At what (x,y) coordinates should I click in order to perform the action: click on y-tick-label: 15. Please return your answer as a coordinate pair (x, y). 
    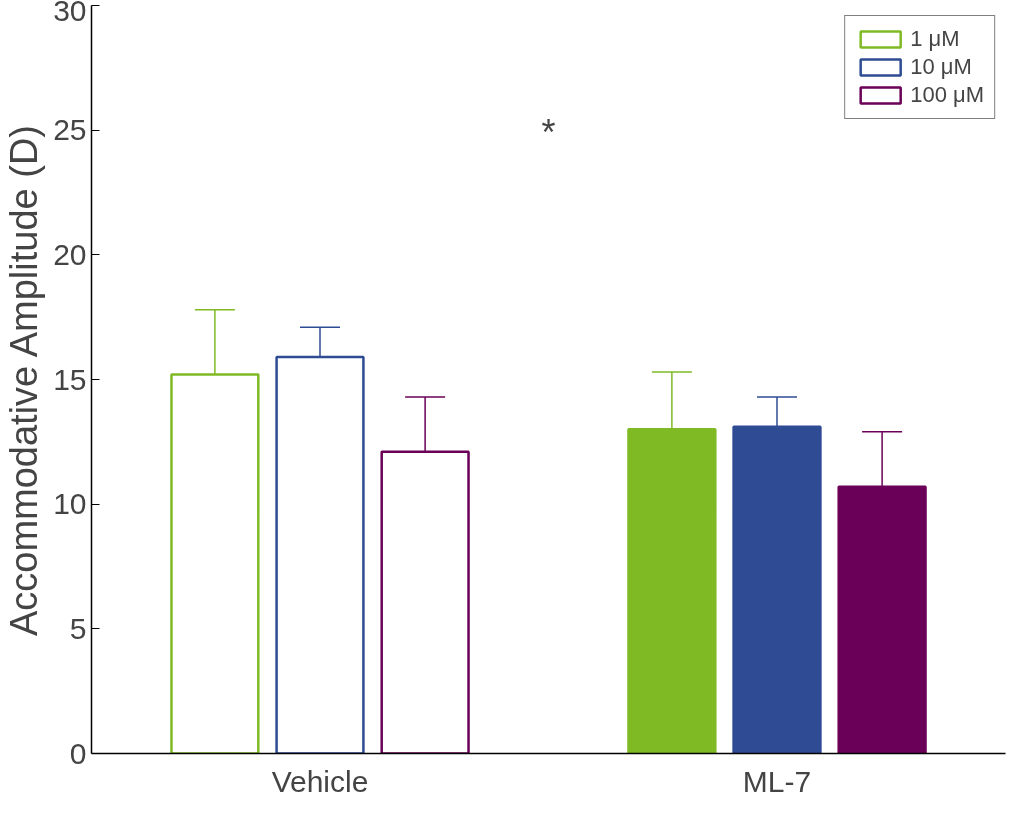
    Looking at the image, I should click on (70, 379).